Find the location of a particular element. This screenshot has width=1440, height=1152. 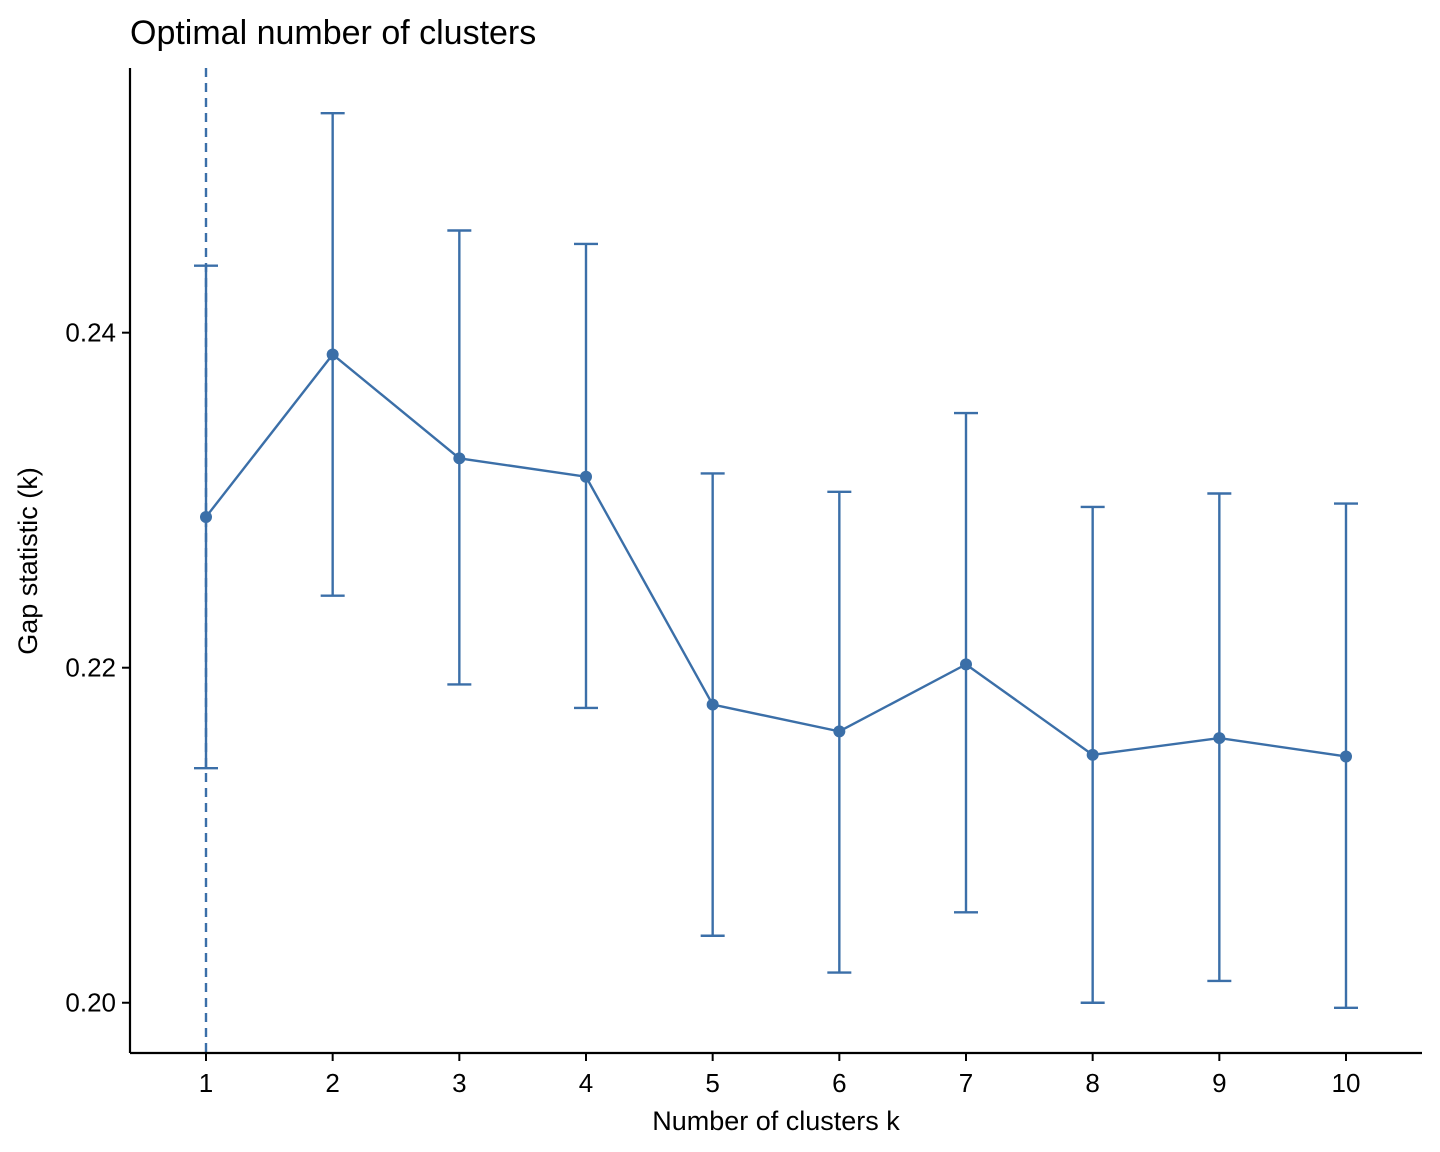

y-tick-label: 0.24 is located at coordinates (90, 333).